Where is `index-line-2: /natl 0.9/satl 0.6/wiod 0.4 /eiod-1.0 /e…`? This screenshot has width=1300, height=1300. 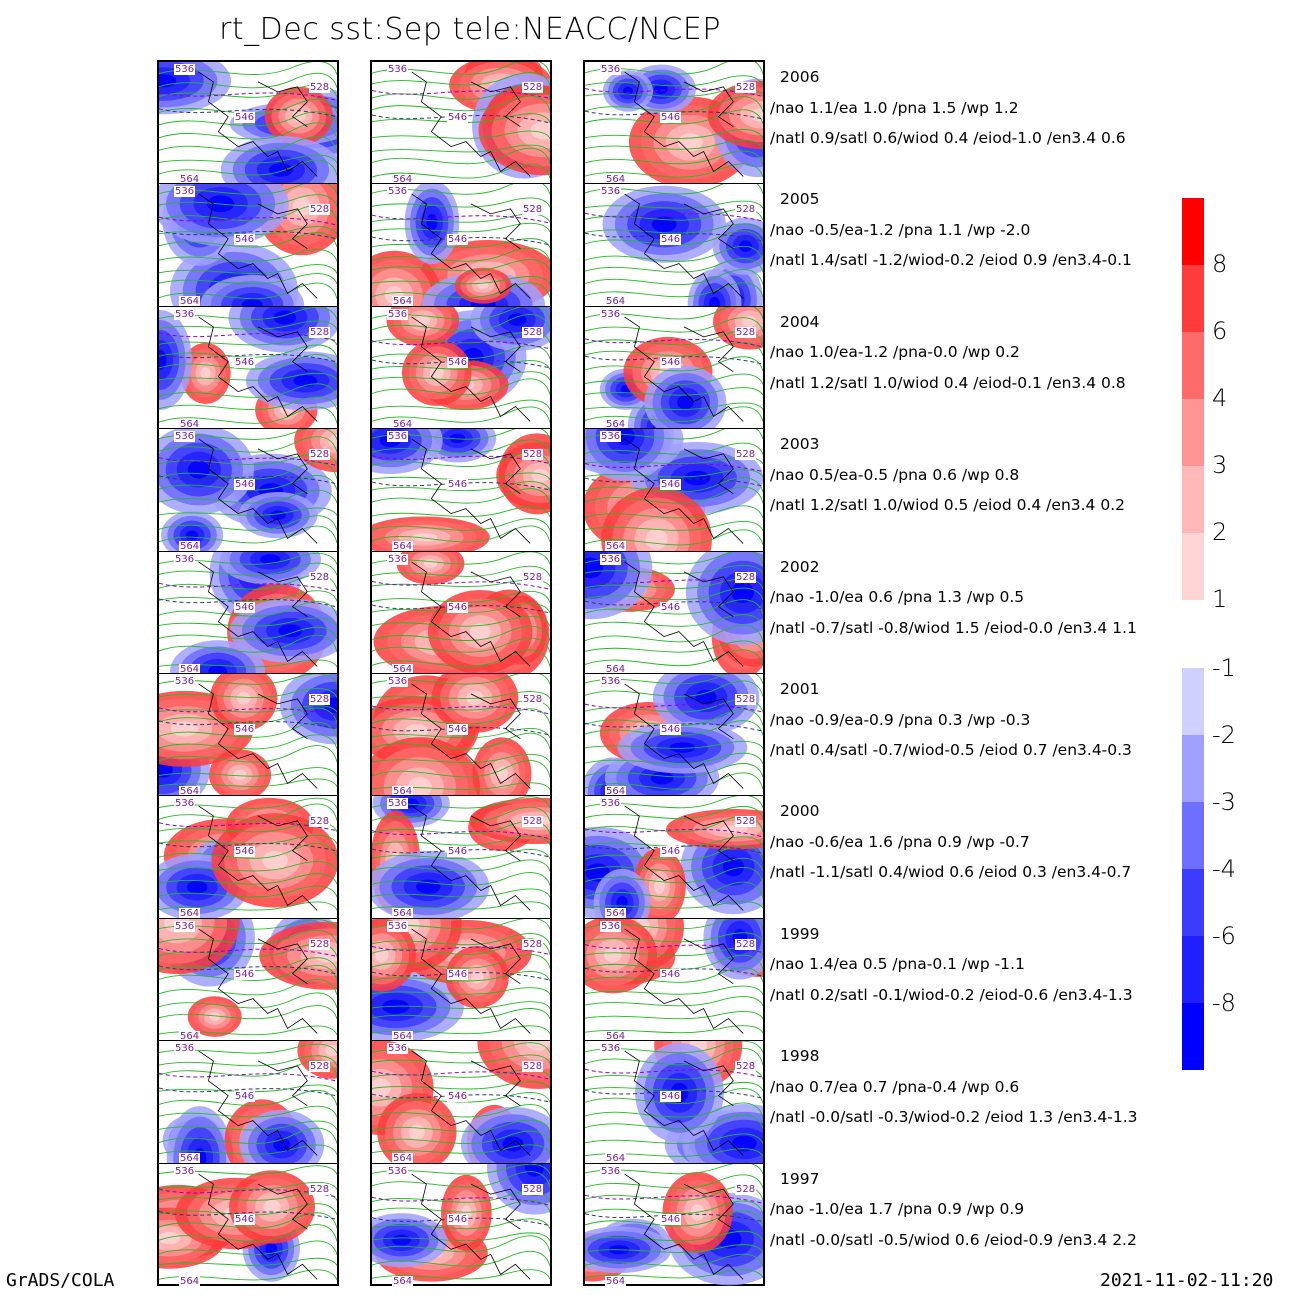
index-line-2: /natl 0.9/satl 0.6/wiod 0.4 /eiod-1.0 /e… is located at coordinates (948, 138).